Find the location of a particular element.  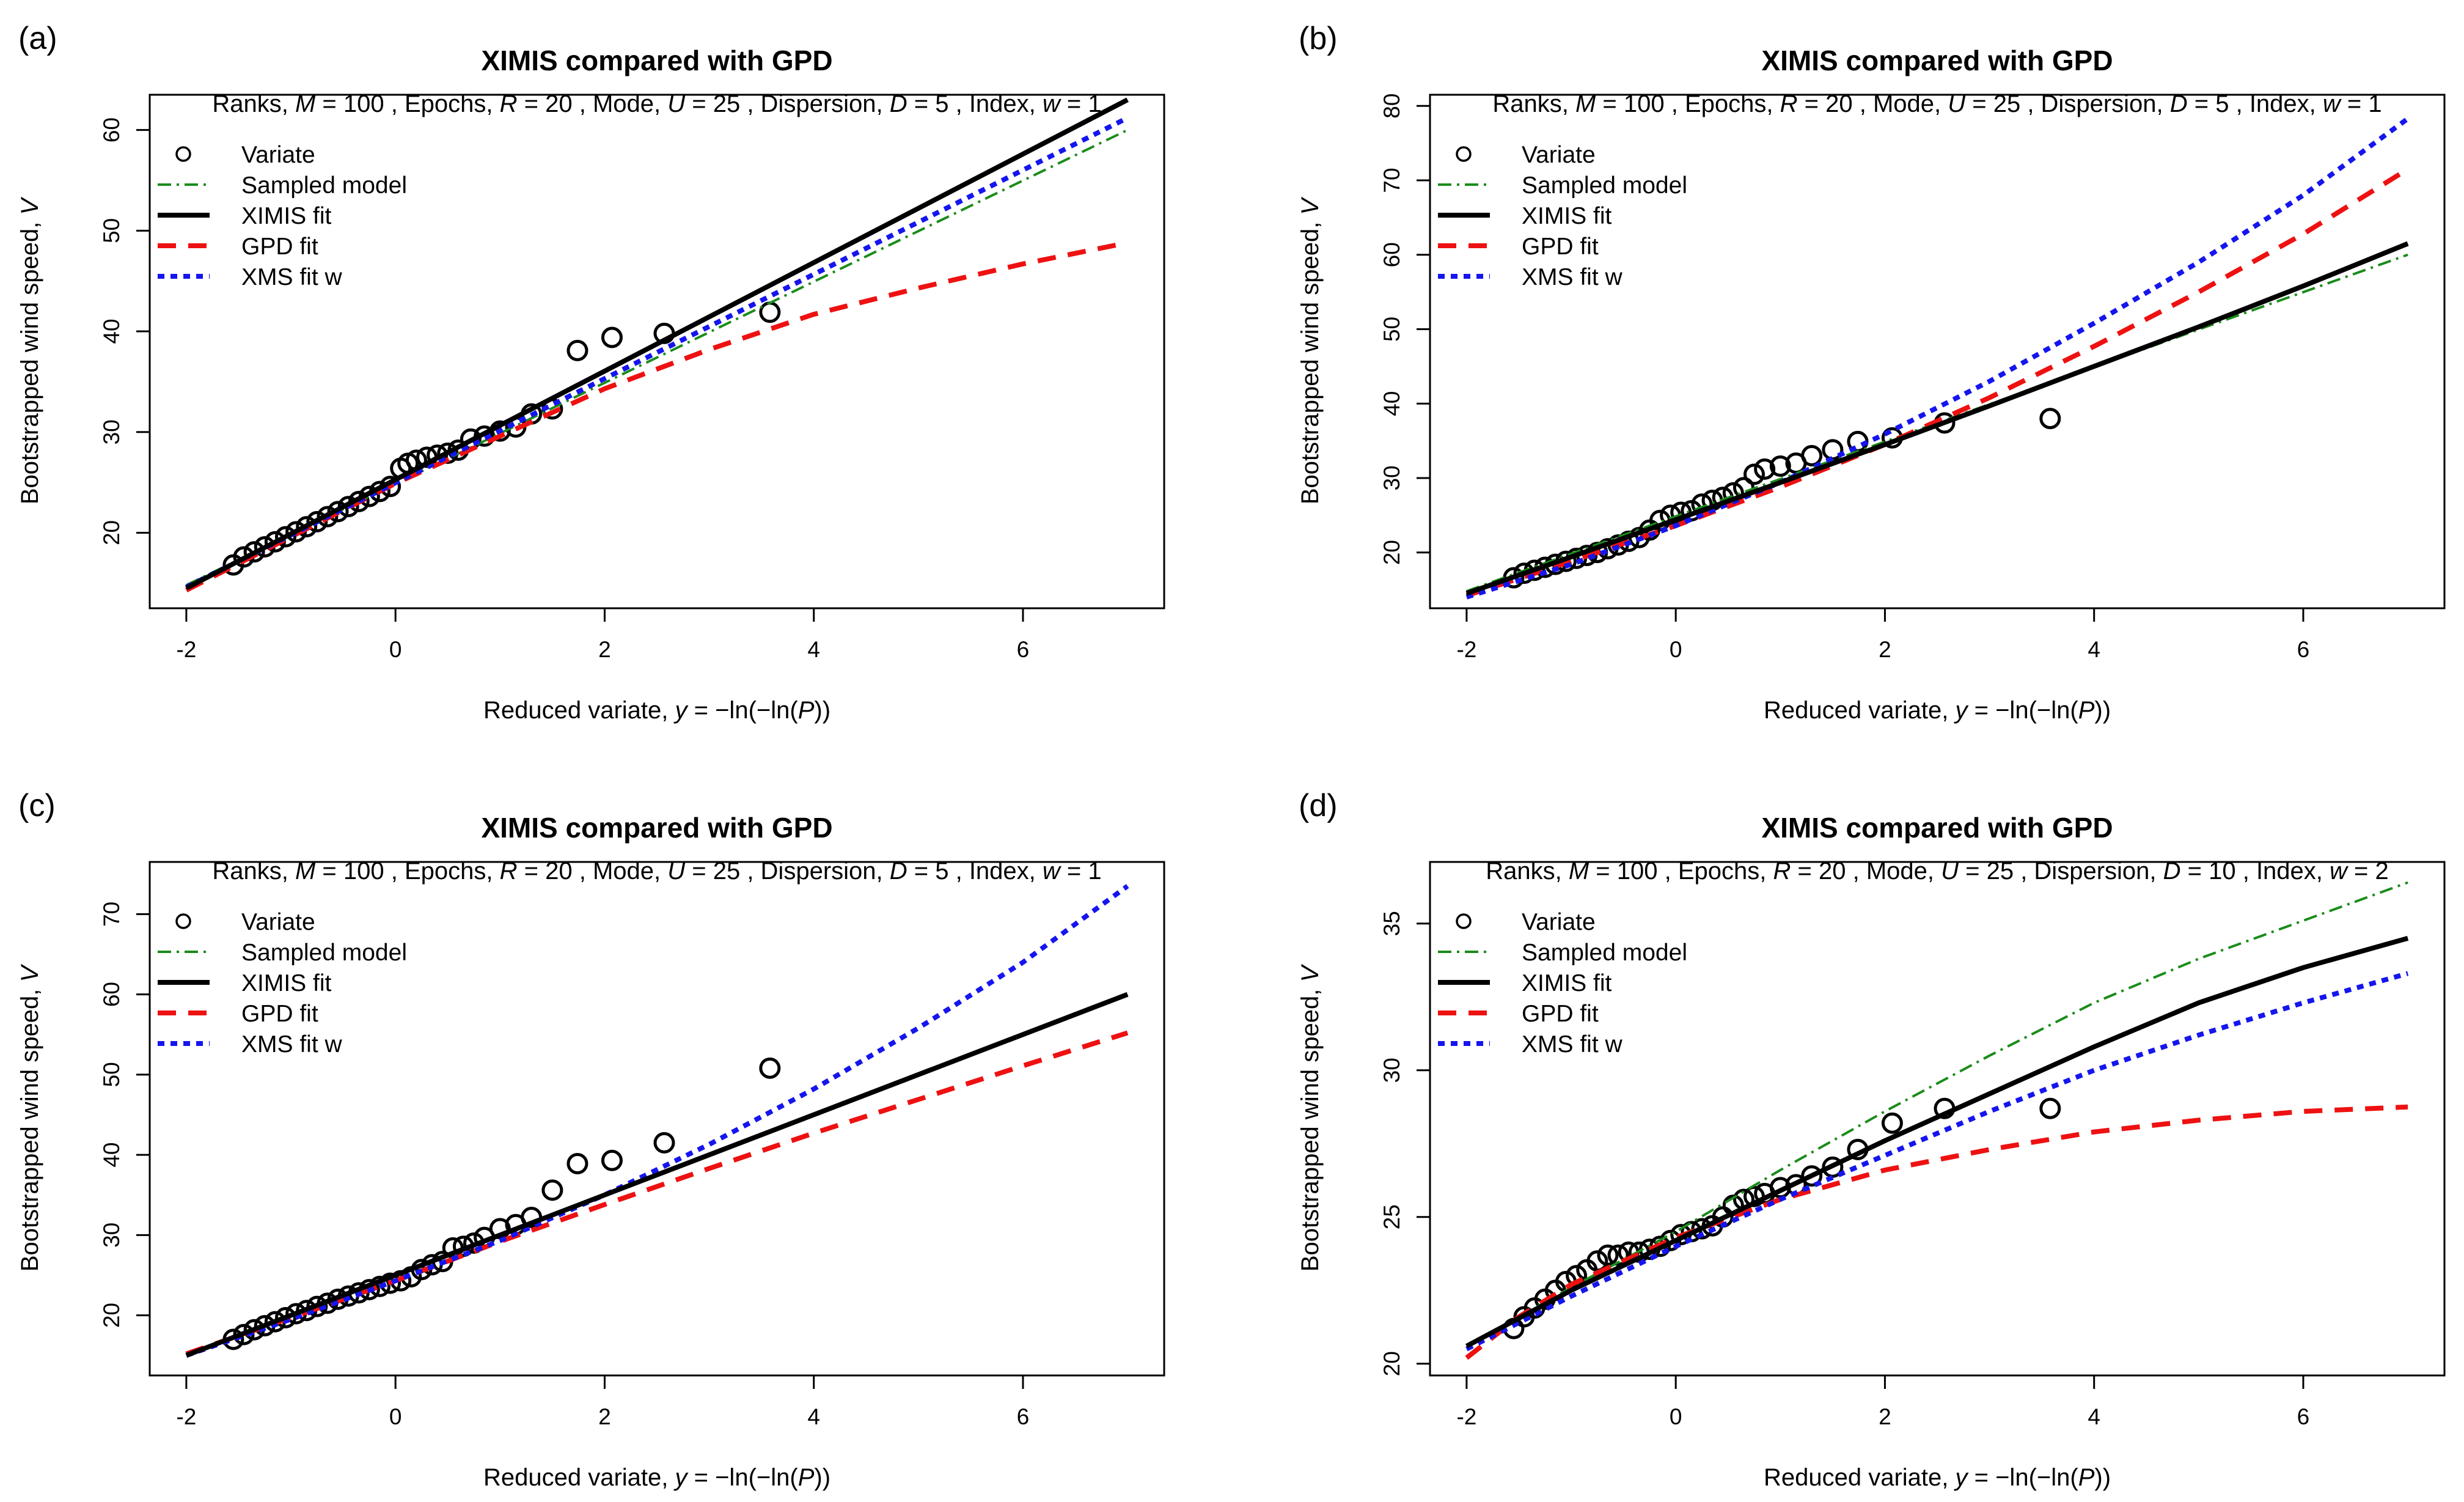

panel-label: (c) is located at coordinates (37, 805).